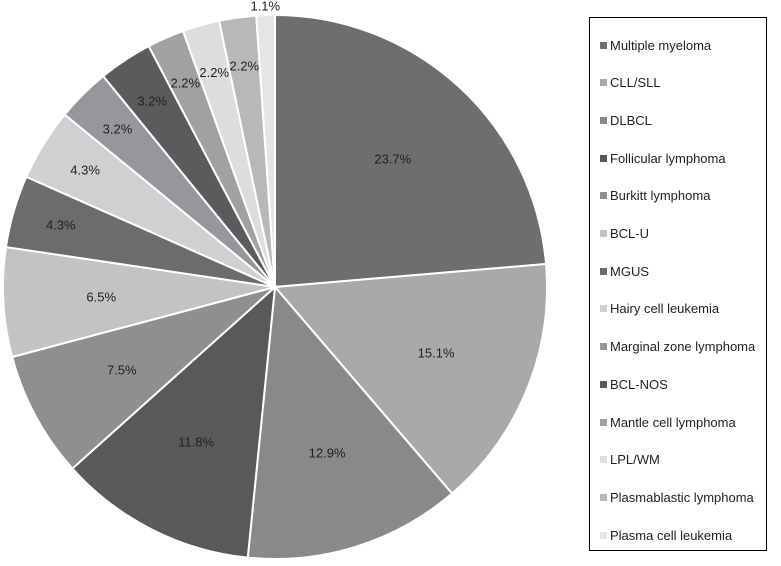  What do you see at coordinates (85, 170) in the screenshot?
I see `slice-label-hairy-cell-leukemia: 4.3%` at bounding box center [85, 170].